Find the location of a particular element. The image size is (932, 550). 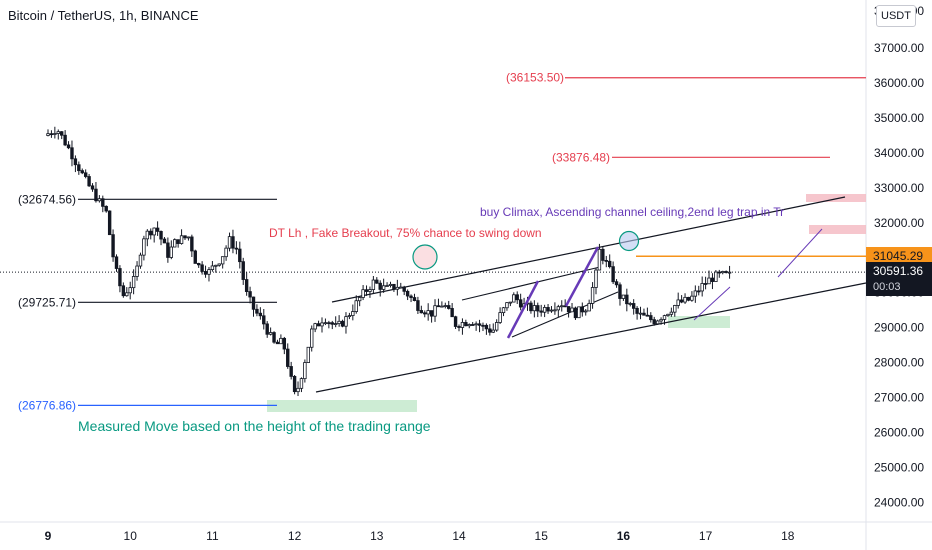

price-level-label: (32674.56) is located at coordinates (47, 199).